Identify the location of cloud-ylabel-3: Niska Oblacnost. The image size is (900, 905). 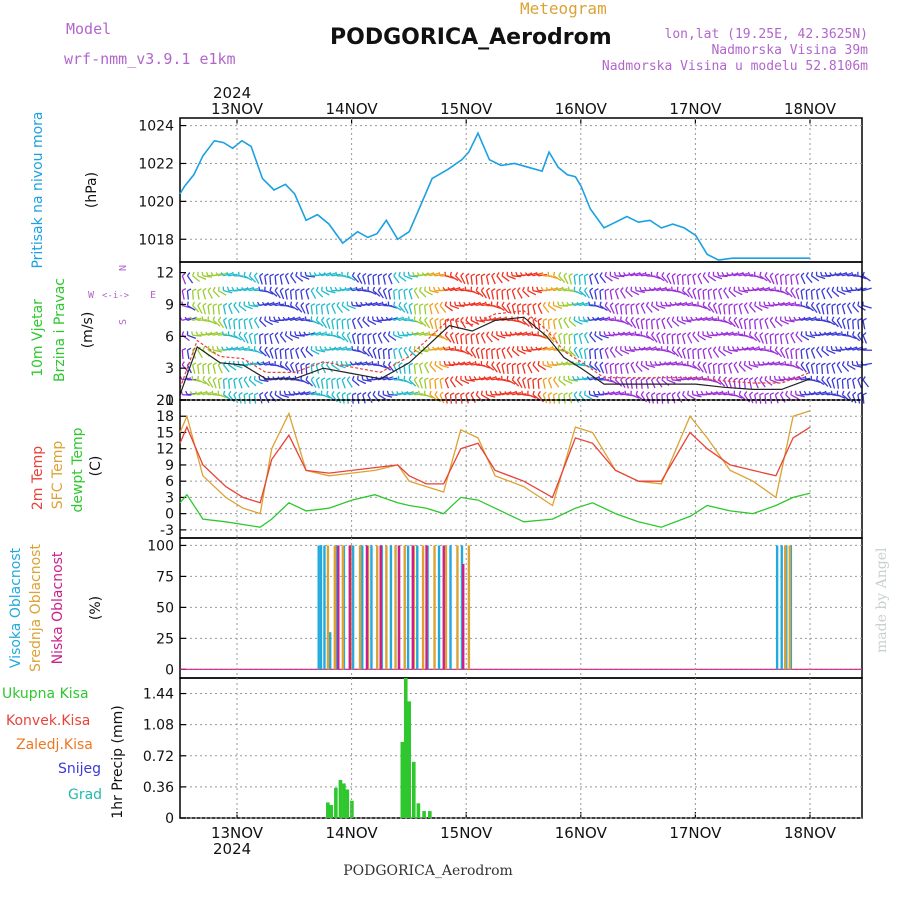
(58, 607).